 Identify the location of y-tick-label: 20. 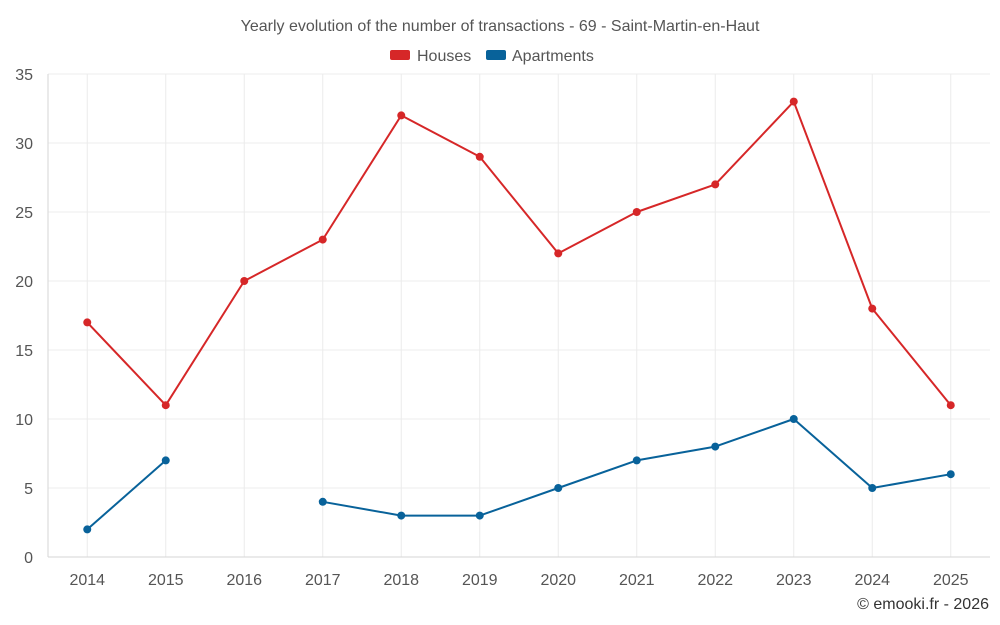
(24, 282).